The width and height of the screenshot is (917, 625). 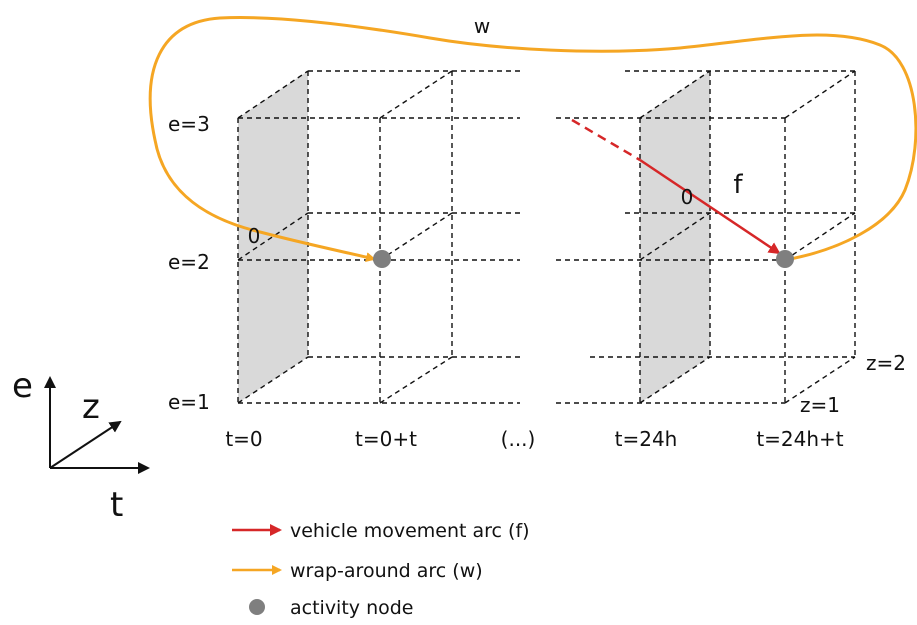 I want to click on label-e3: e=3, so click(x=189, y=124).